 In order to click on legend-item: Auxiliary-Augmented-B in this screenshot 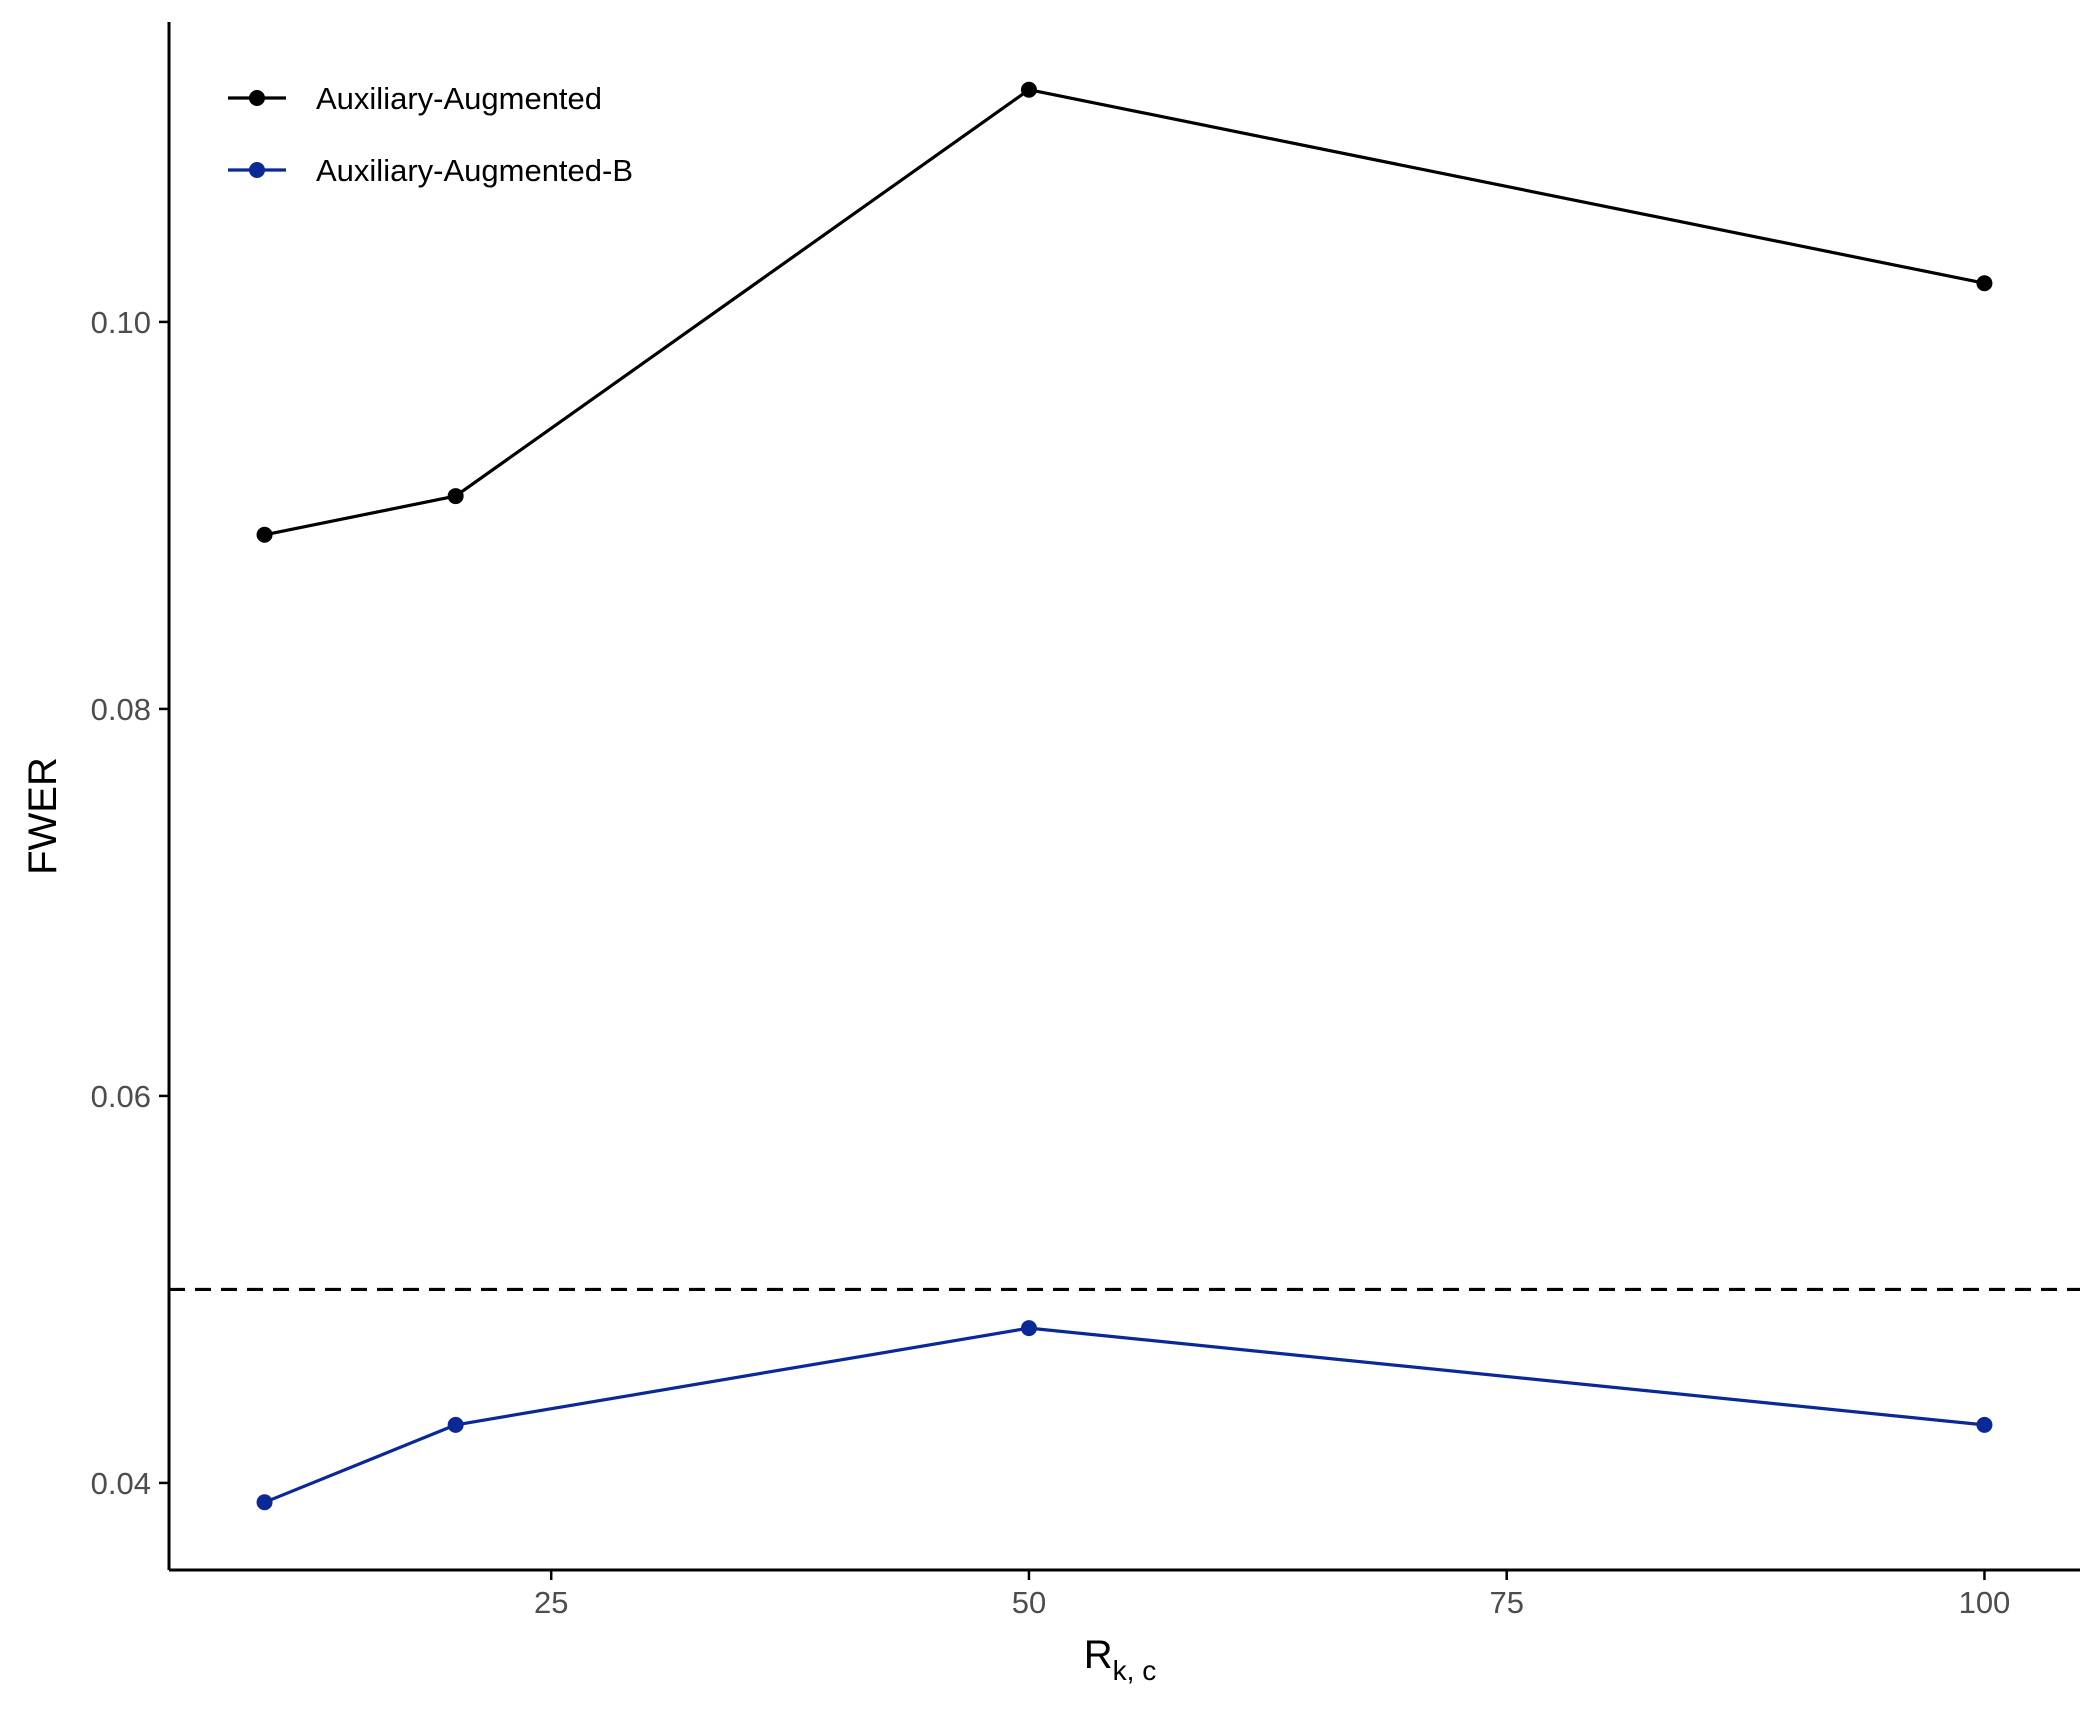, I will do `click(430, 170)`.